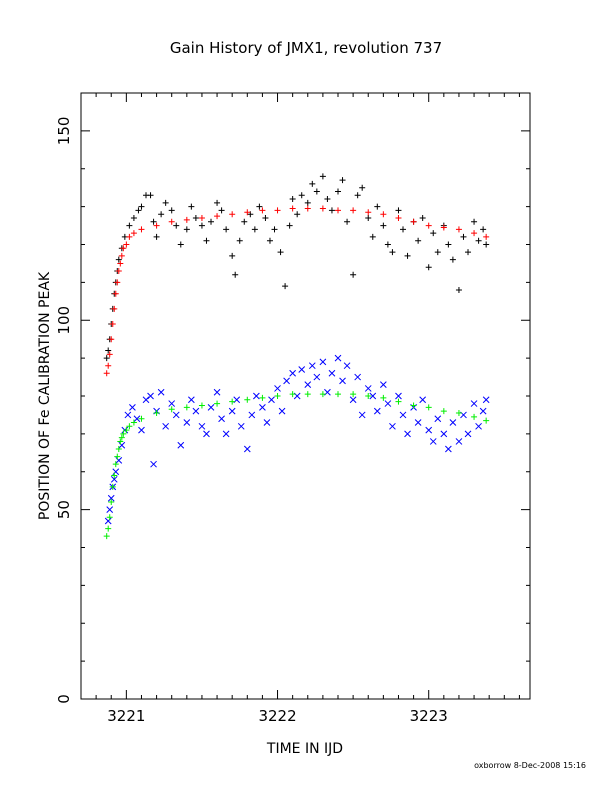  What do you see at coordinates (304, 749) in the screenshot?
I see `x-axis-label: TIME IN IJD` at bounding box center [304, 749].